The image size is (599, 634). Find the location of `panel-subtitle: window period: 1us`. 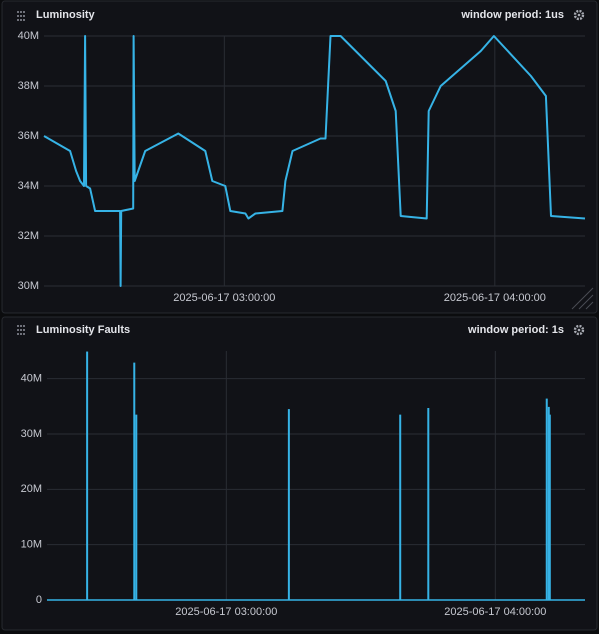

panel-subtitle: window period: 1us is located at coordinates (512, 15).